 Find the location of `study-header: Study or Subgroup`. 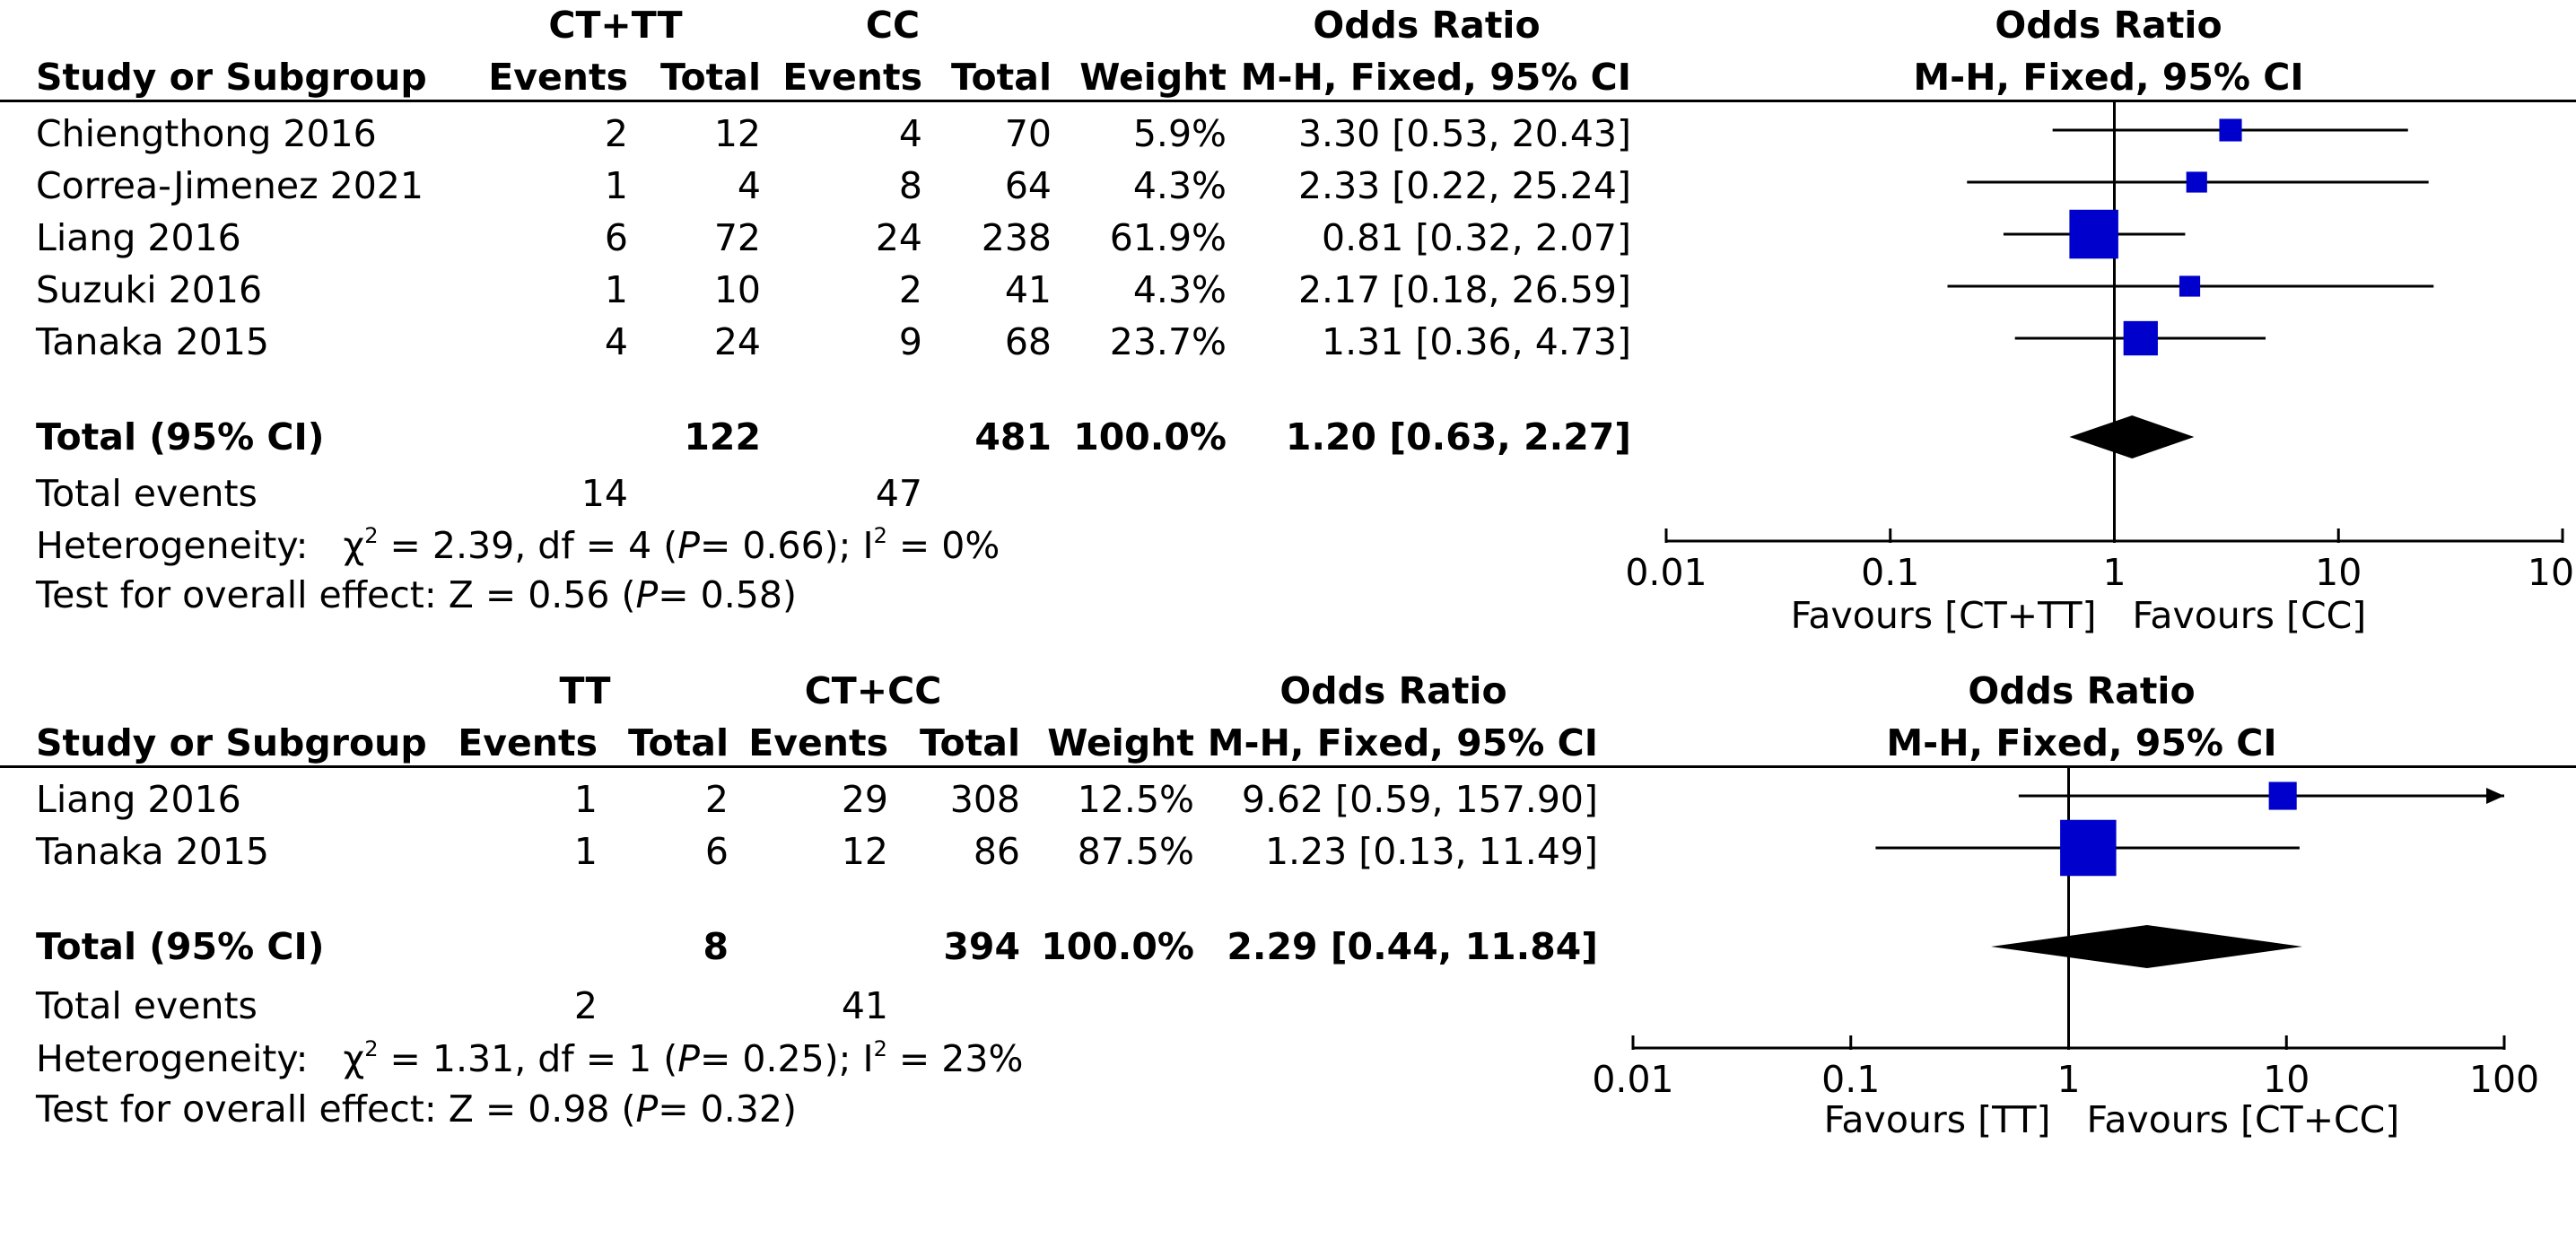

study-header: Study or Subgroup is located at coordinates (232, 742).